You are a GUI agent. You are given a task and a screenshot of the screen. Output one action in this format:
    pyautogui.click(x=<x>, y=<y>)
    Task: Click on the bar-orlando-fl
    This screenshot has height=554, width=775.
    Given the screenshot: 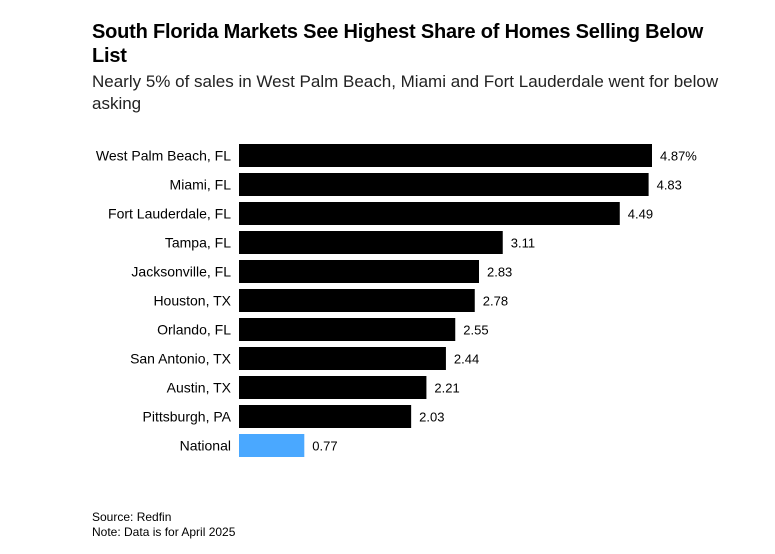 What is the action you would take?
    pyautogui.click(x=347, y=329)
    